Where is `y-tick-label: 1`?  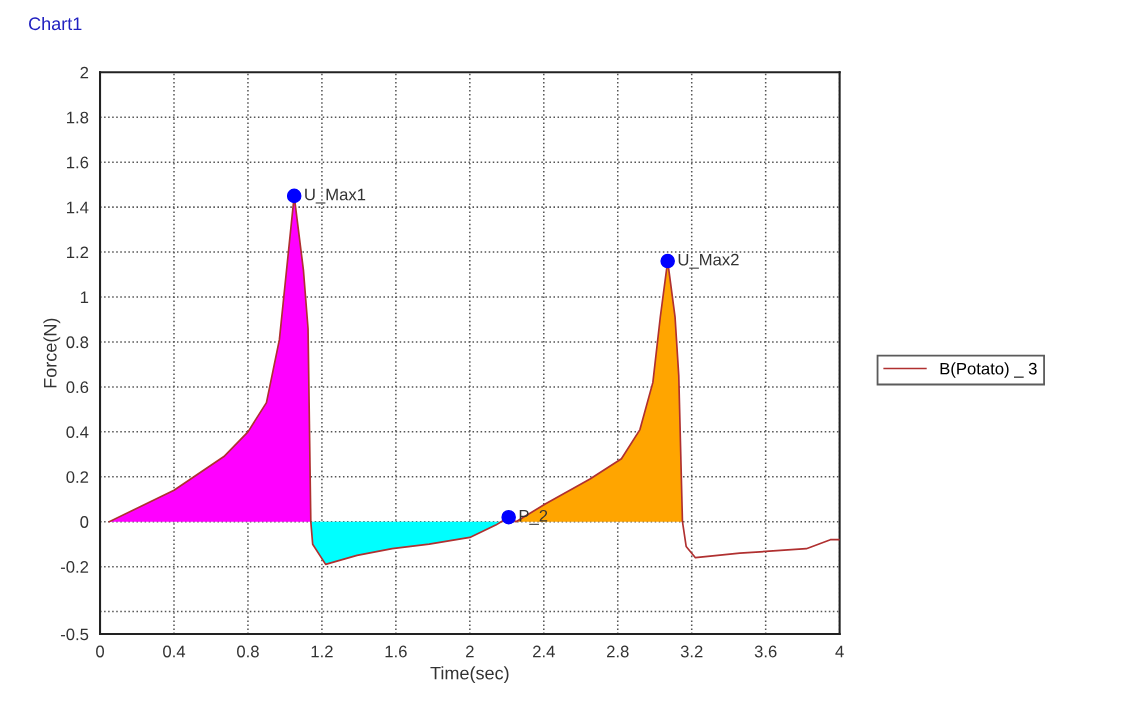 y-tick-label: 1 is located at coordinates (84, 297).